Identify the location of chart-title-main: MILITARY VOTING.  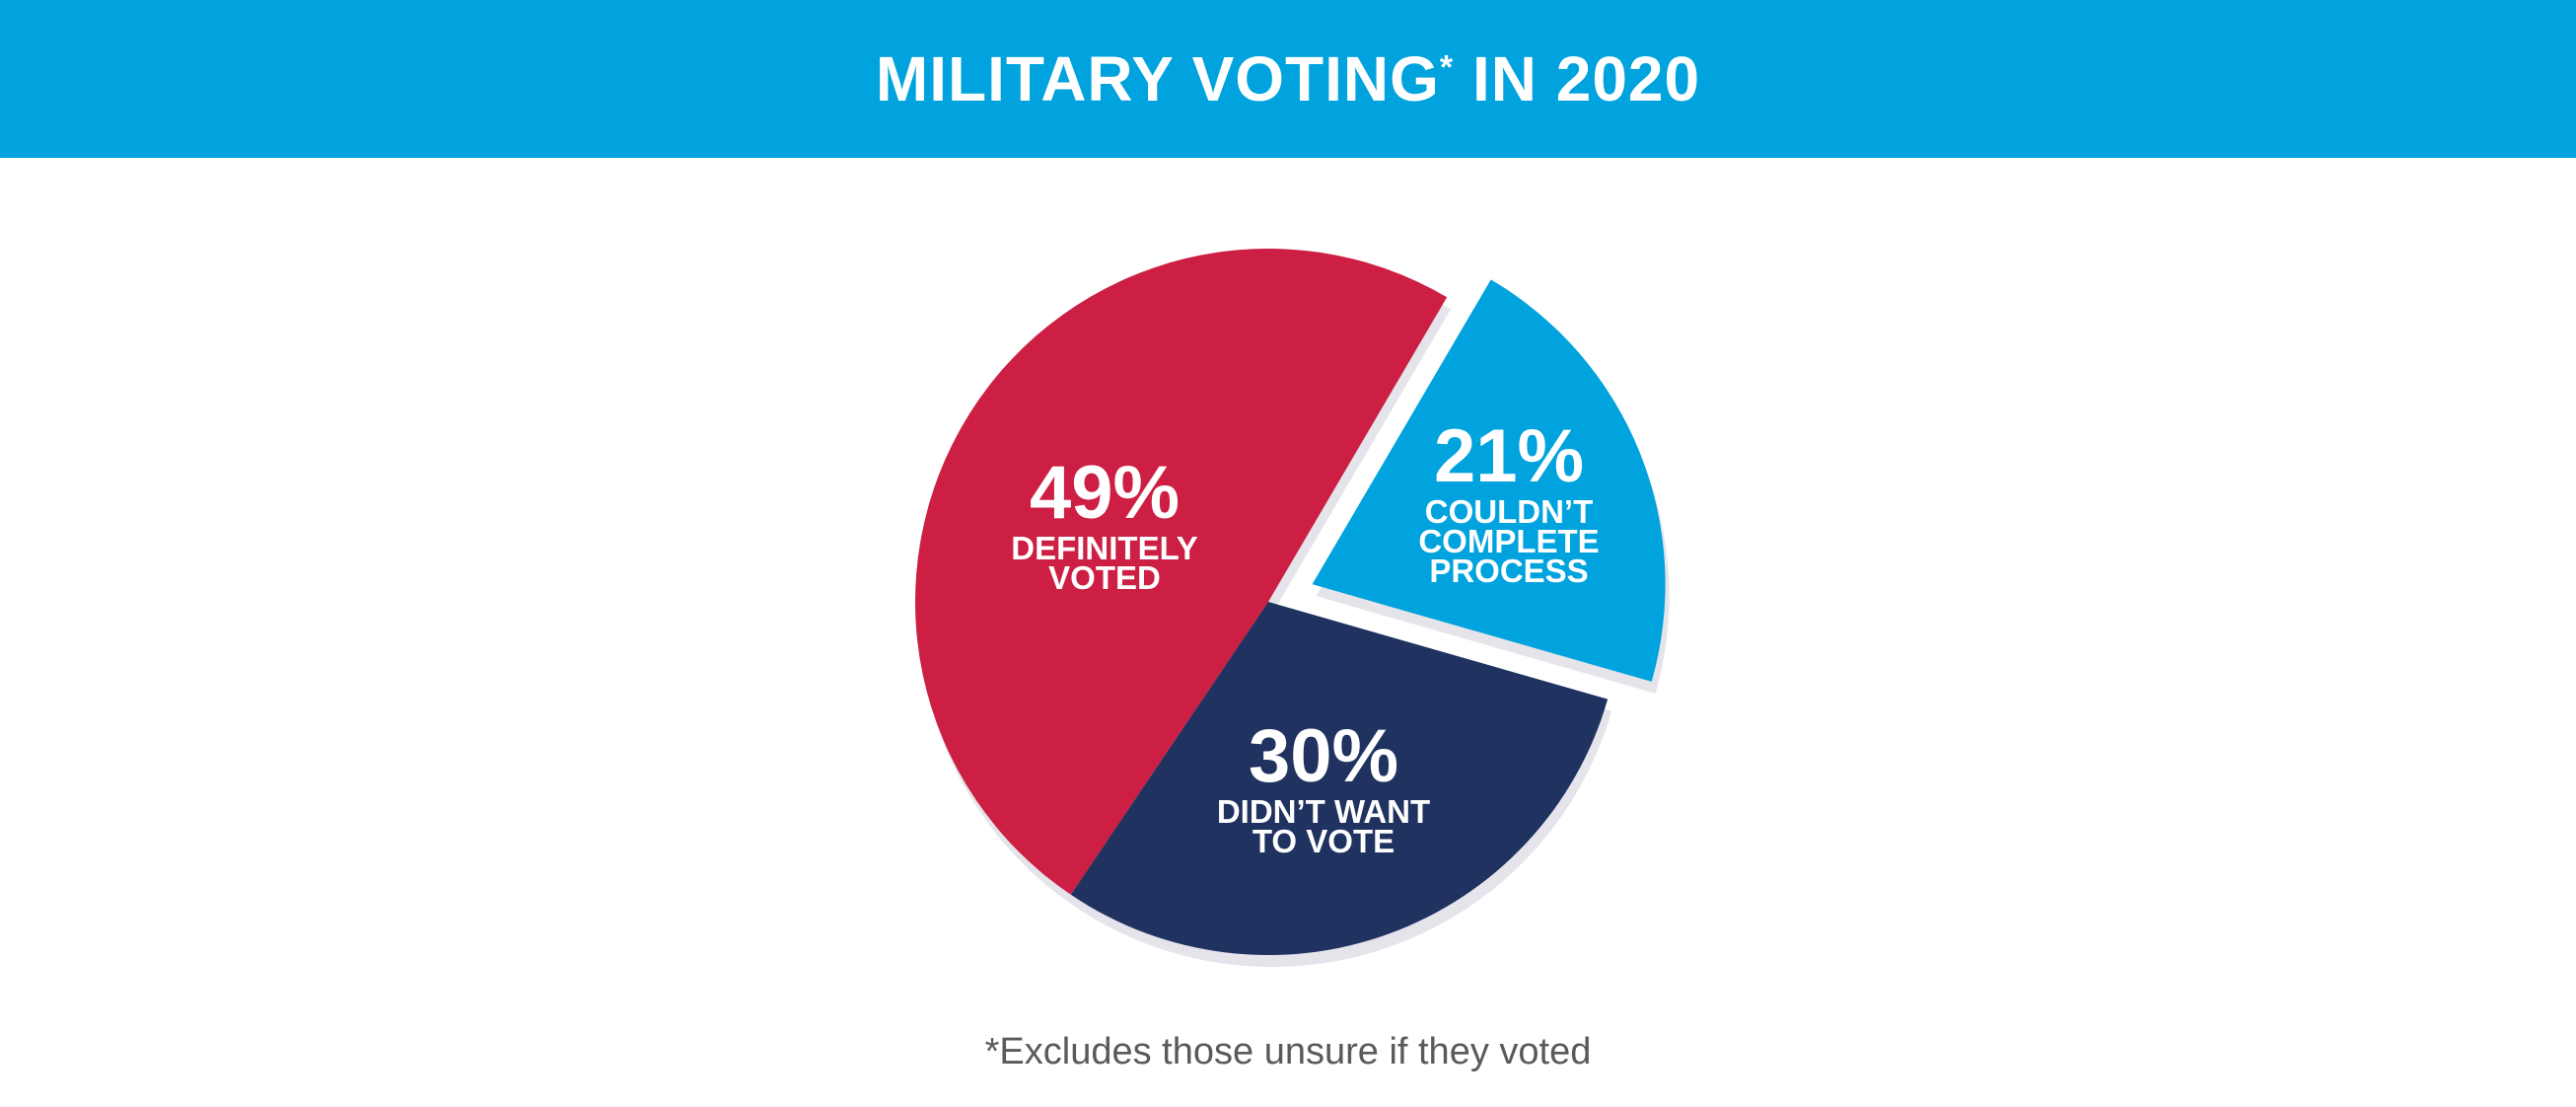
(1157, 78).